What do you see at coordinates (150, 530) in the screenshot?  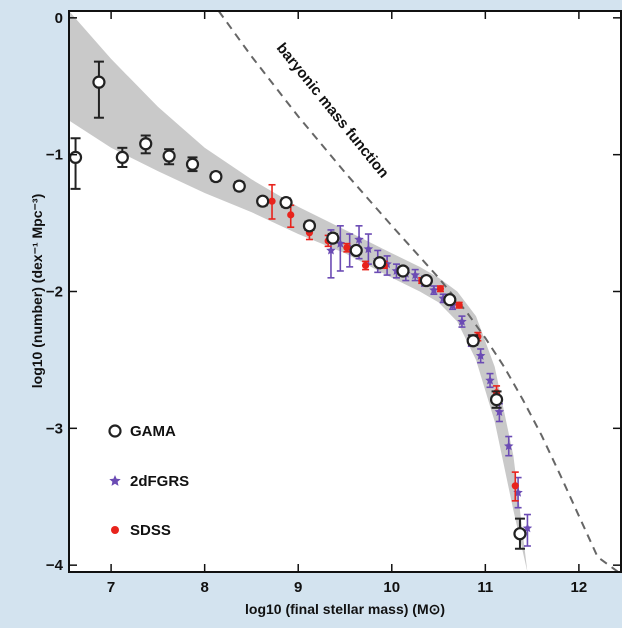 I see `legend-label-sdss: SDSS` at bounding box center [150, 530].